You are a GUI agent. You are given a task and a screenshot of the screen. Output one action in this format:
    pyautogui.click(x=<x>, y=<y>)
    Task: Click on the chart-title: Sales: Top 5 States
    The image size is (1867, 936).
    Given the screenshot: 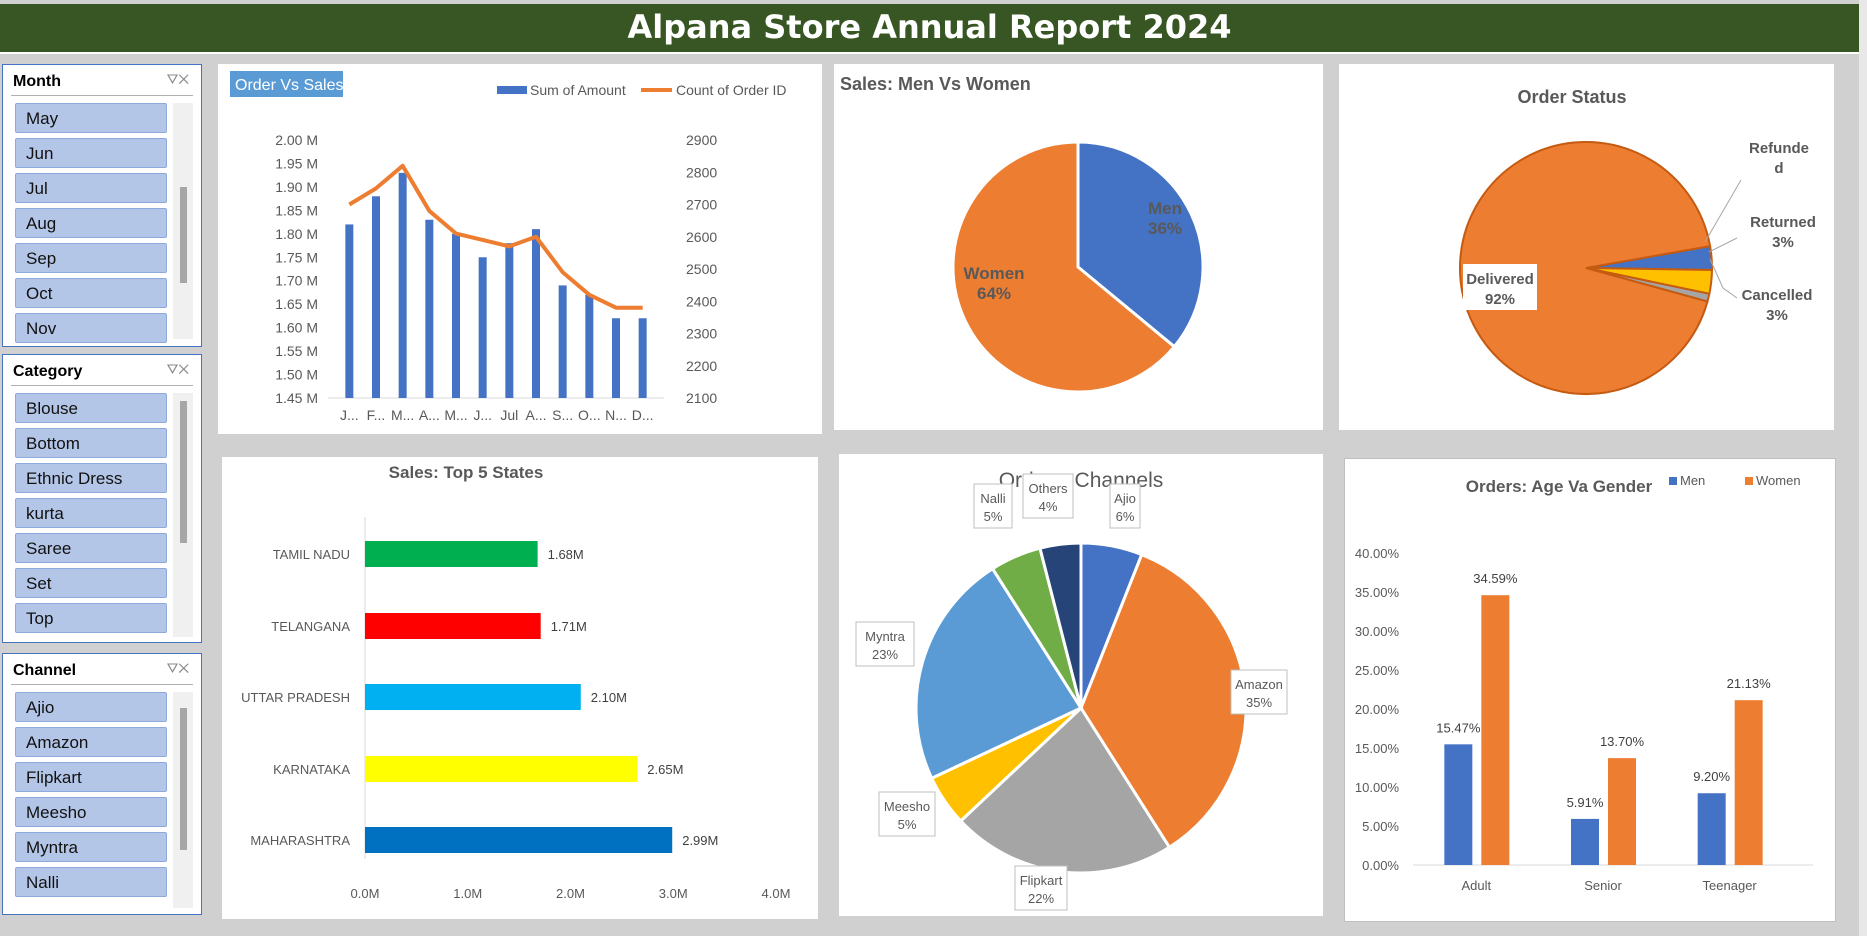 What is the action you would take?
    pyautogui.click(x=466, y=472)
    